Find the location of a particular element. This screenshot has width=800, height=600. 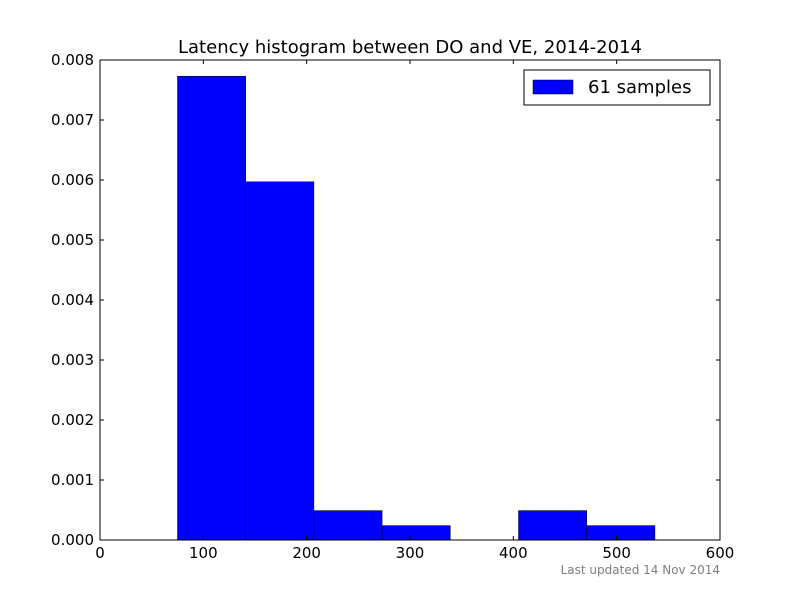

y-tick-label: 0.005 is located at coordinates (72, 240).